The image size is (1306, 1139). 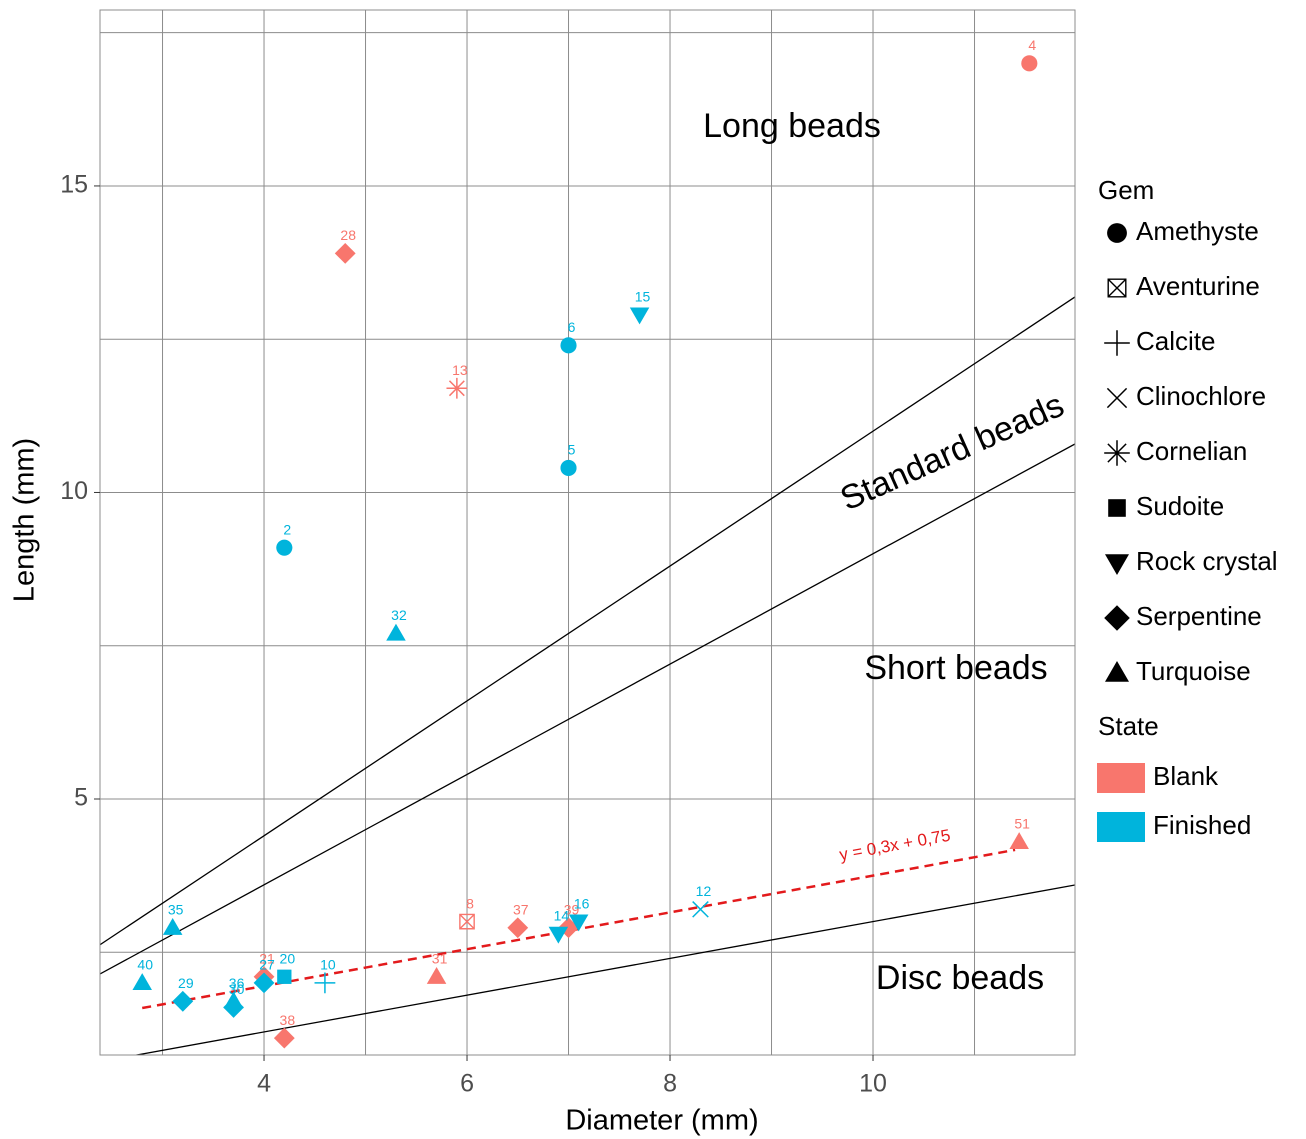 What do you see at coordinates (237, 983) in the screenshot?
I see `point-label: 36` at bounding box center [237, 983].